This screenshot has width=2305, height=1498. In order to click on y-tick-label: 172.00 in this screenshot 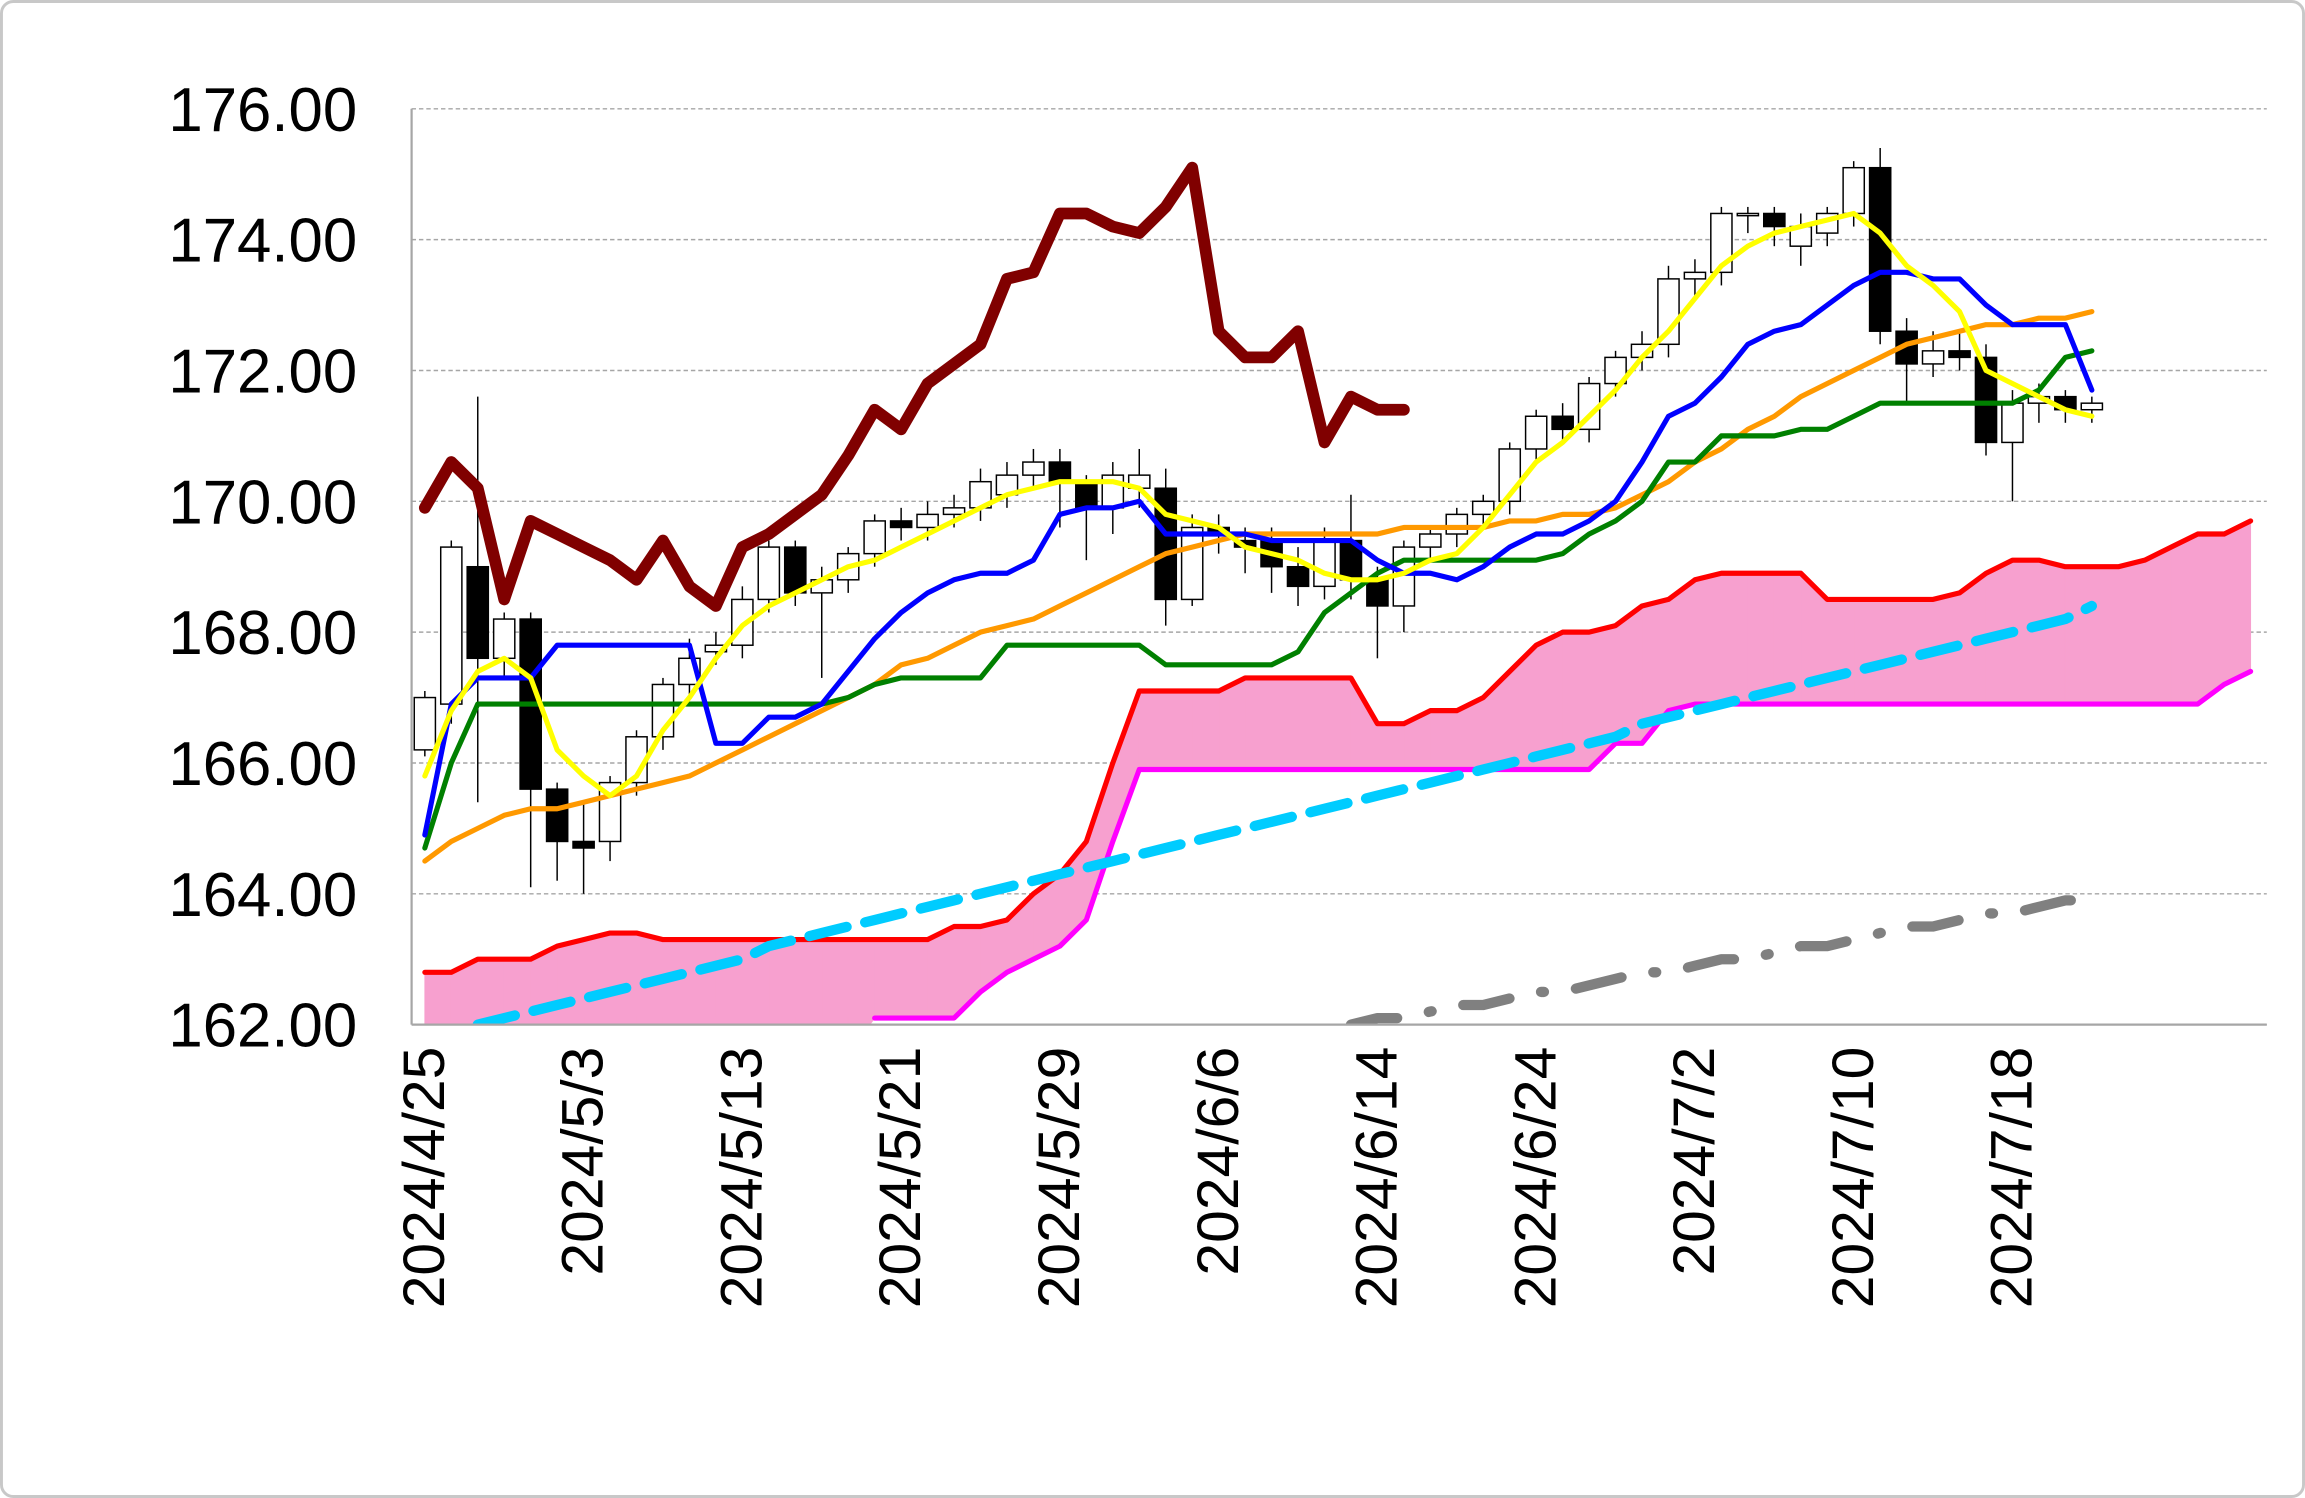, I will do `click(262, 372)`.